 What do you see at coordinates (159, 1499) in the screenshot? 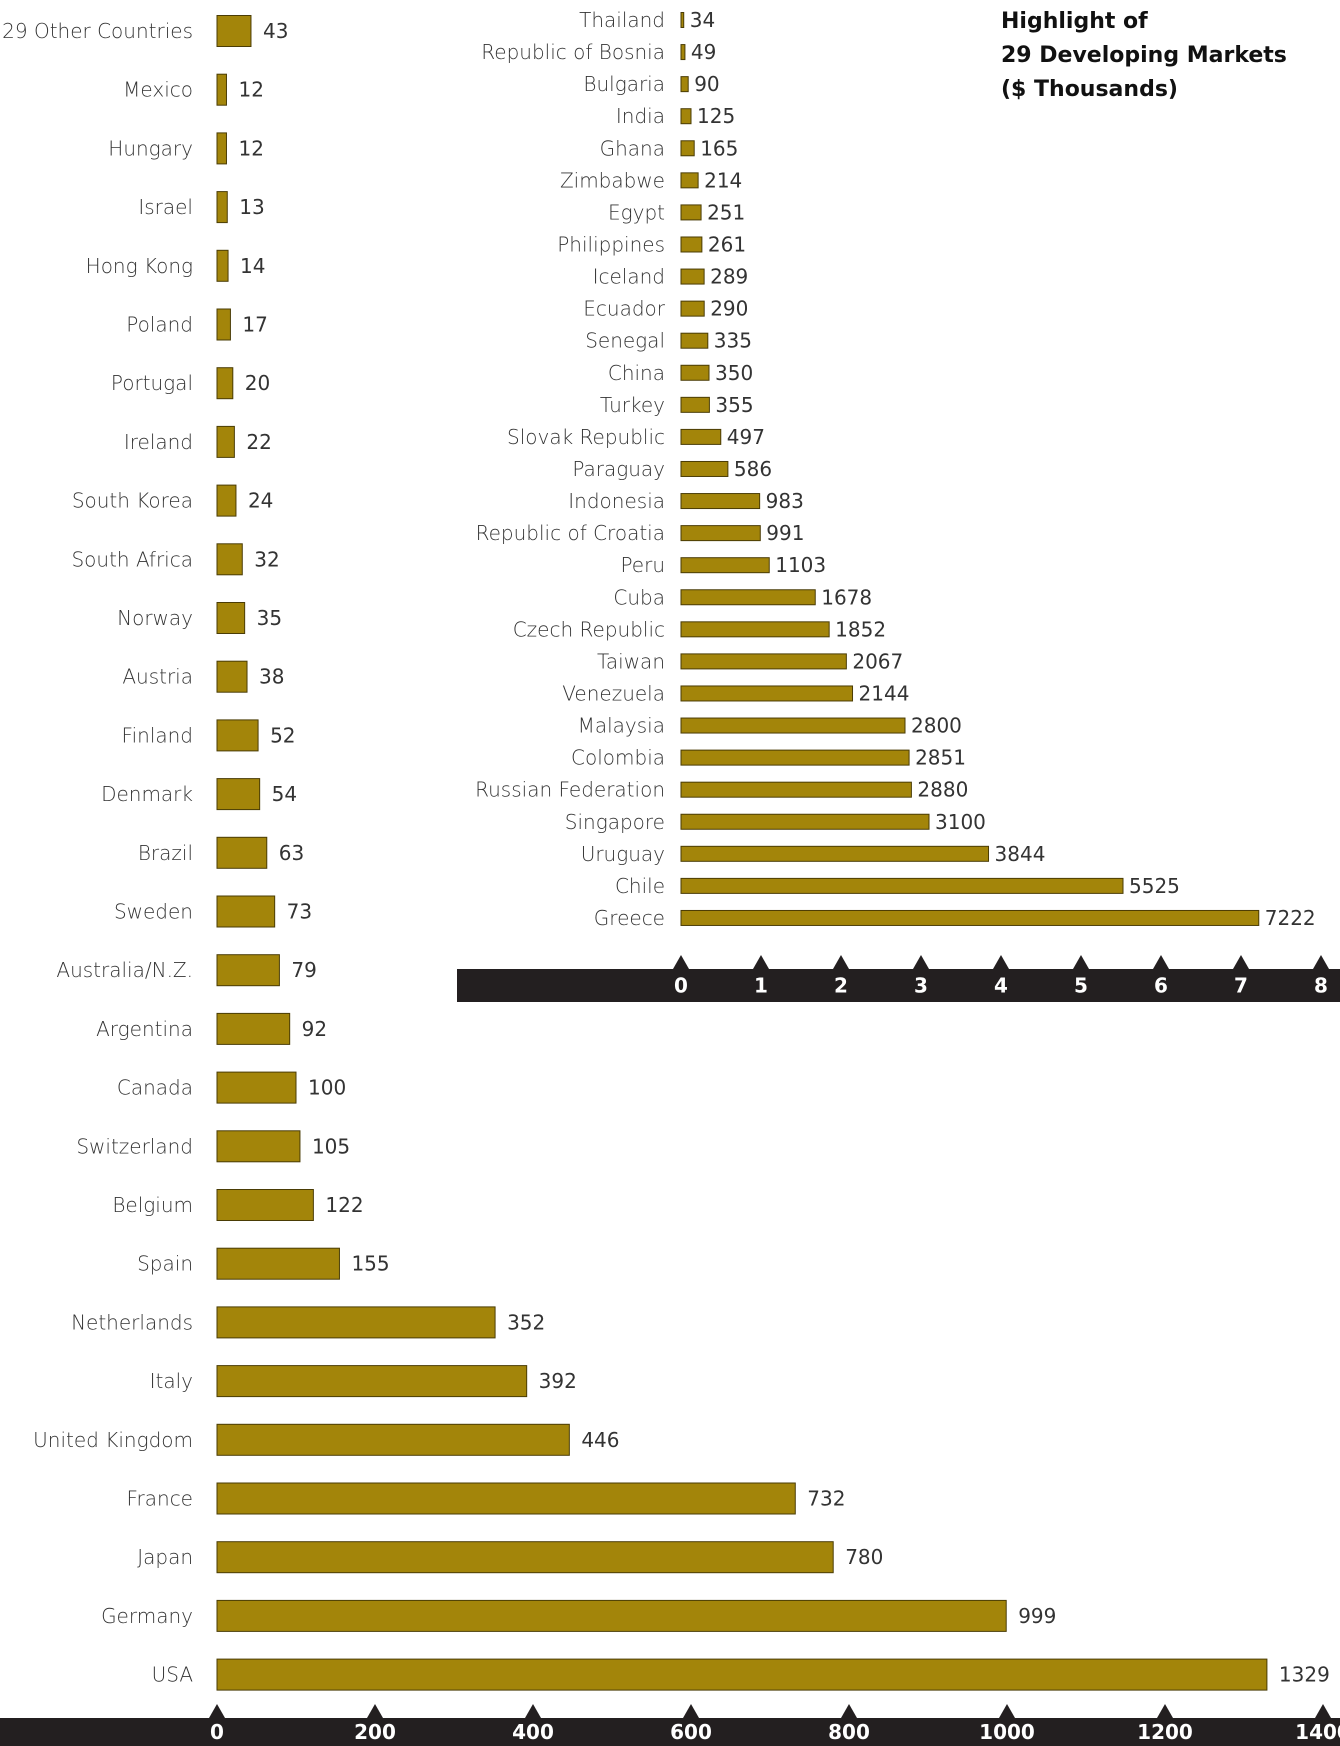
I see `main-category-label-france: France` at bounding box center [159, 1499].